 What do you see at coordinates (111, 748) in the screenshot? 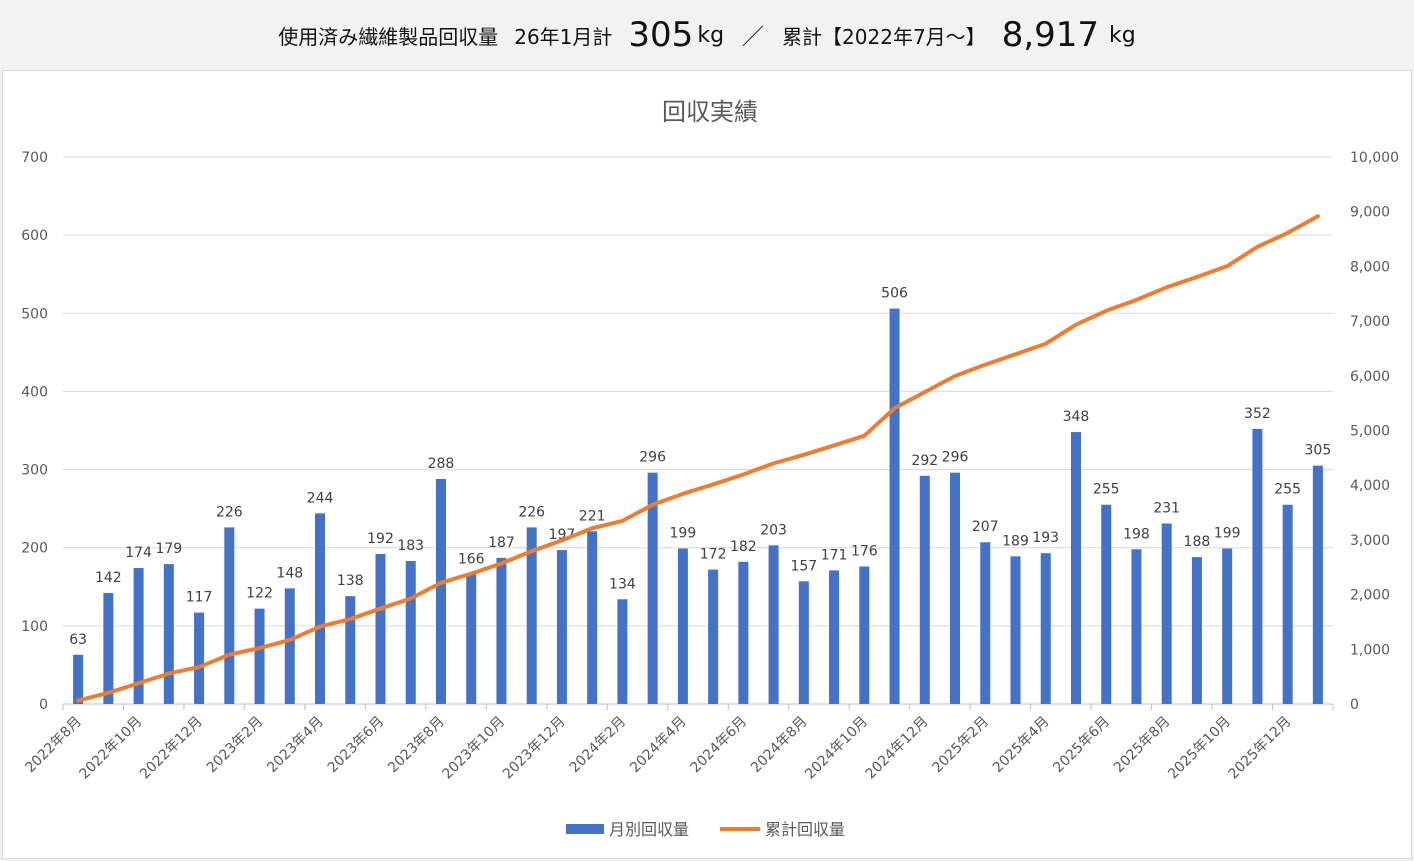
I see `x-tick-label: 2022年10月` at bounding box center [111, 748].